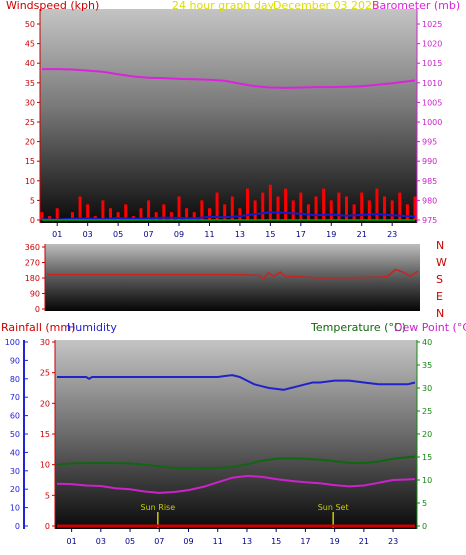 Image resolution: width=466 pixels, height=555 pixels. Describe the element at coordinates (236, 484) in the screenshot. I see `dewpoint-line` at that location.